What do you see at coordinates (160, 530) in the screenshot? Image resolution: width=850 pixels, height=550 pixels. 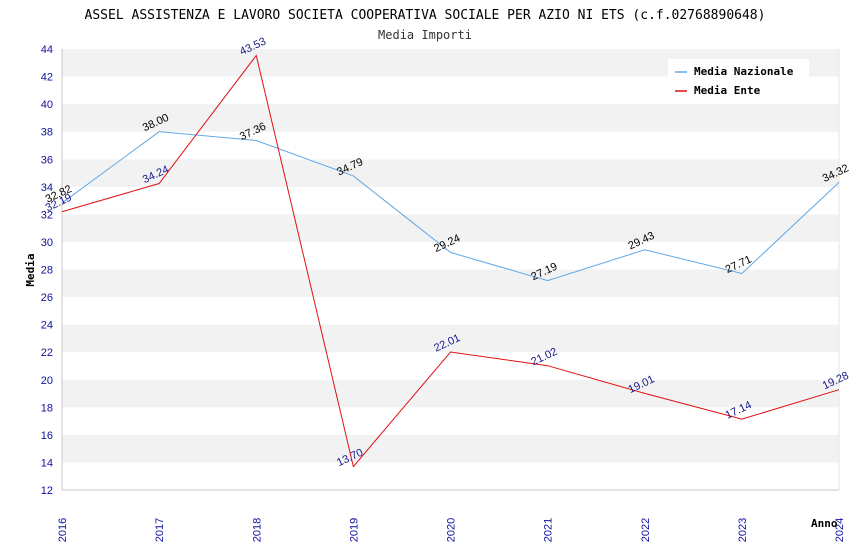 I see `x-tick-label: 2017` at bounding box center [160, 530].